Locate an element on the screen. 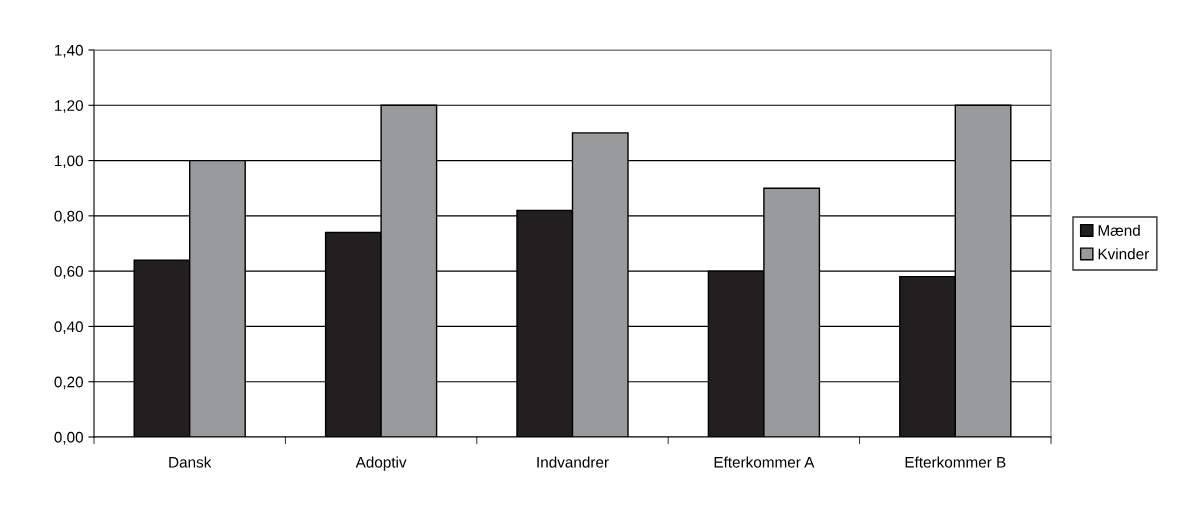  y-tick-label: 1,40 is located at coordinates (69, 51).